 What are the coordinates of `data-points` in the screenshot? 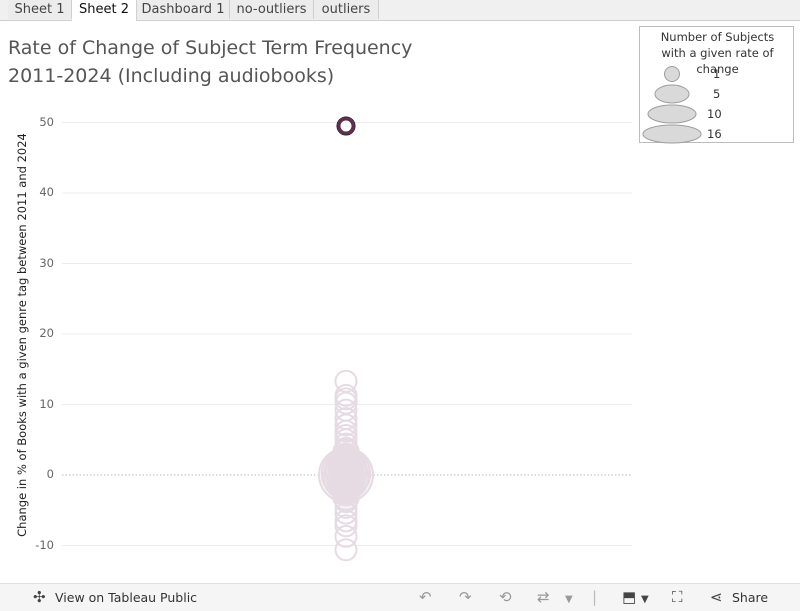 It's located at (346, 339).